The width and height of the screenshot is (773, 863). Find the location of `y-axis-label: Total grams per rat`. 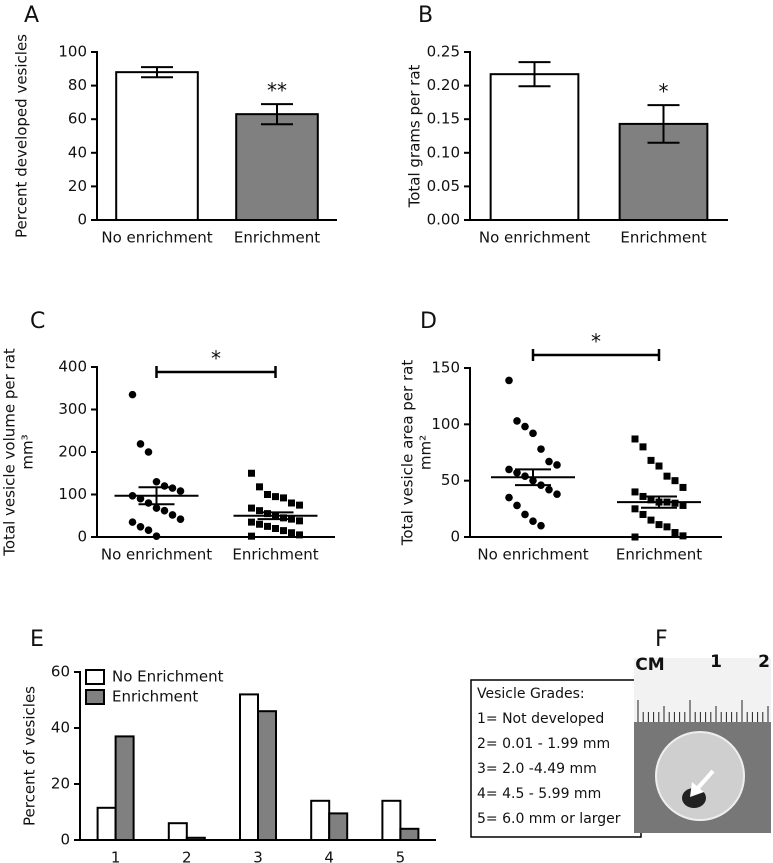

y-axis-label: Total grams per rat is located at coordinates (415, 136).